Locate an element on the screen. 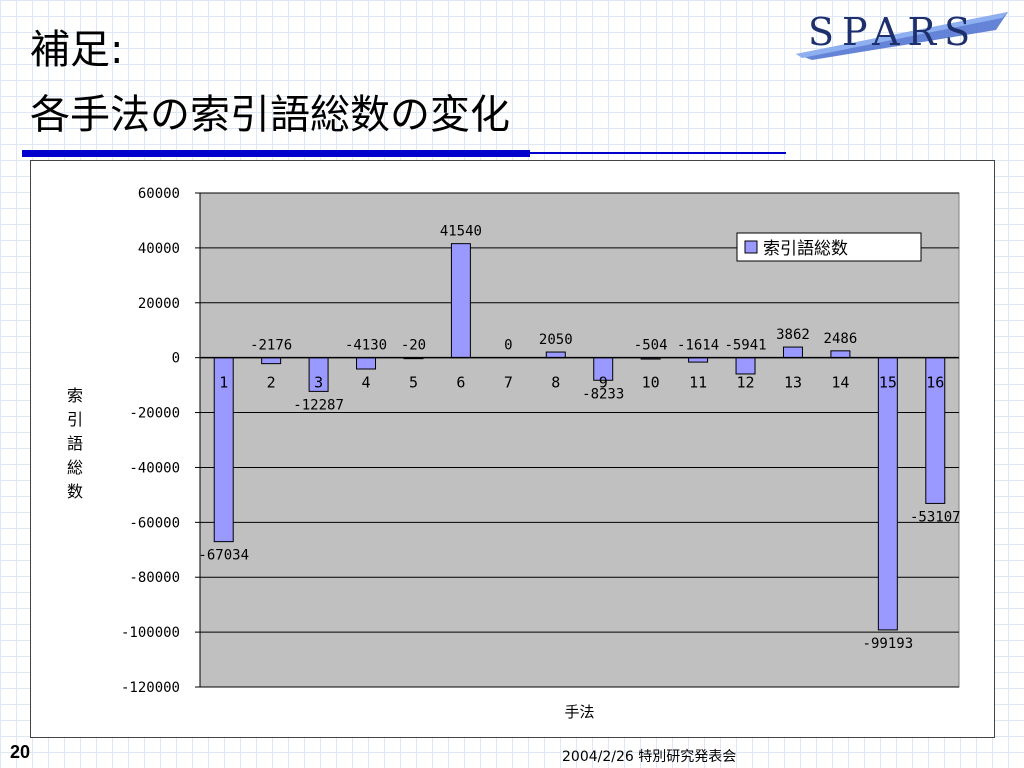 The width and height of the screenshot is (1024, 768). y-tick-label: 0 is located at coordinates (176, 359).